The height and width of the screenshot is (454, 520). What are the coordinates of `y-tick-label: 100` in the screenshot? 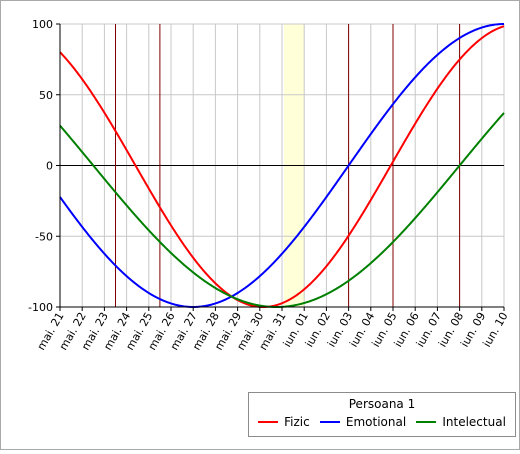 It's located at (42, 24).